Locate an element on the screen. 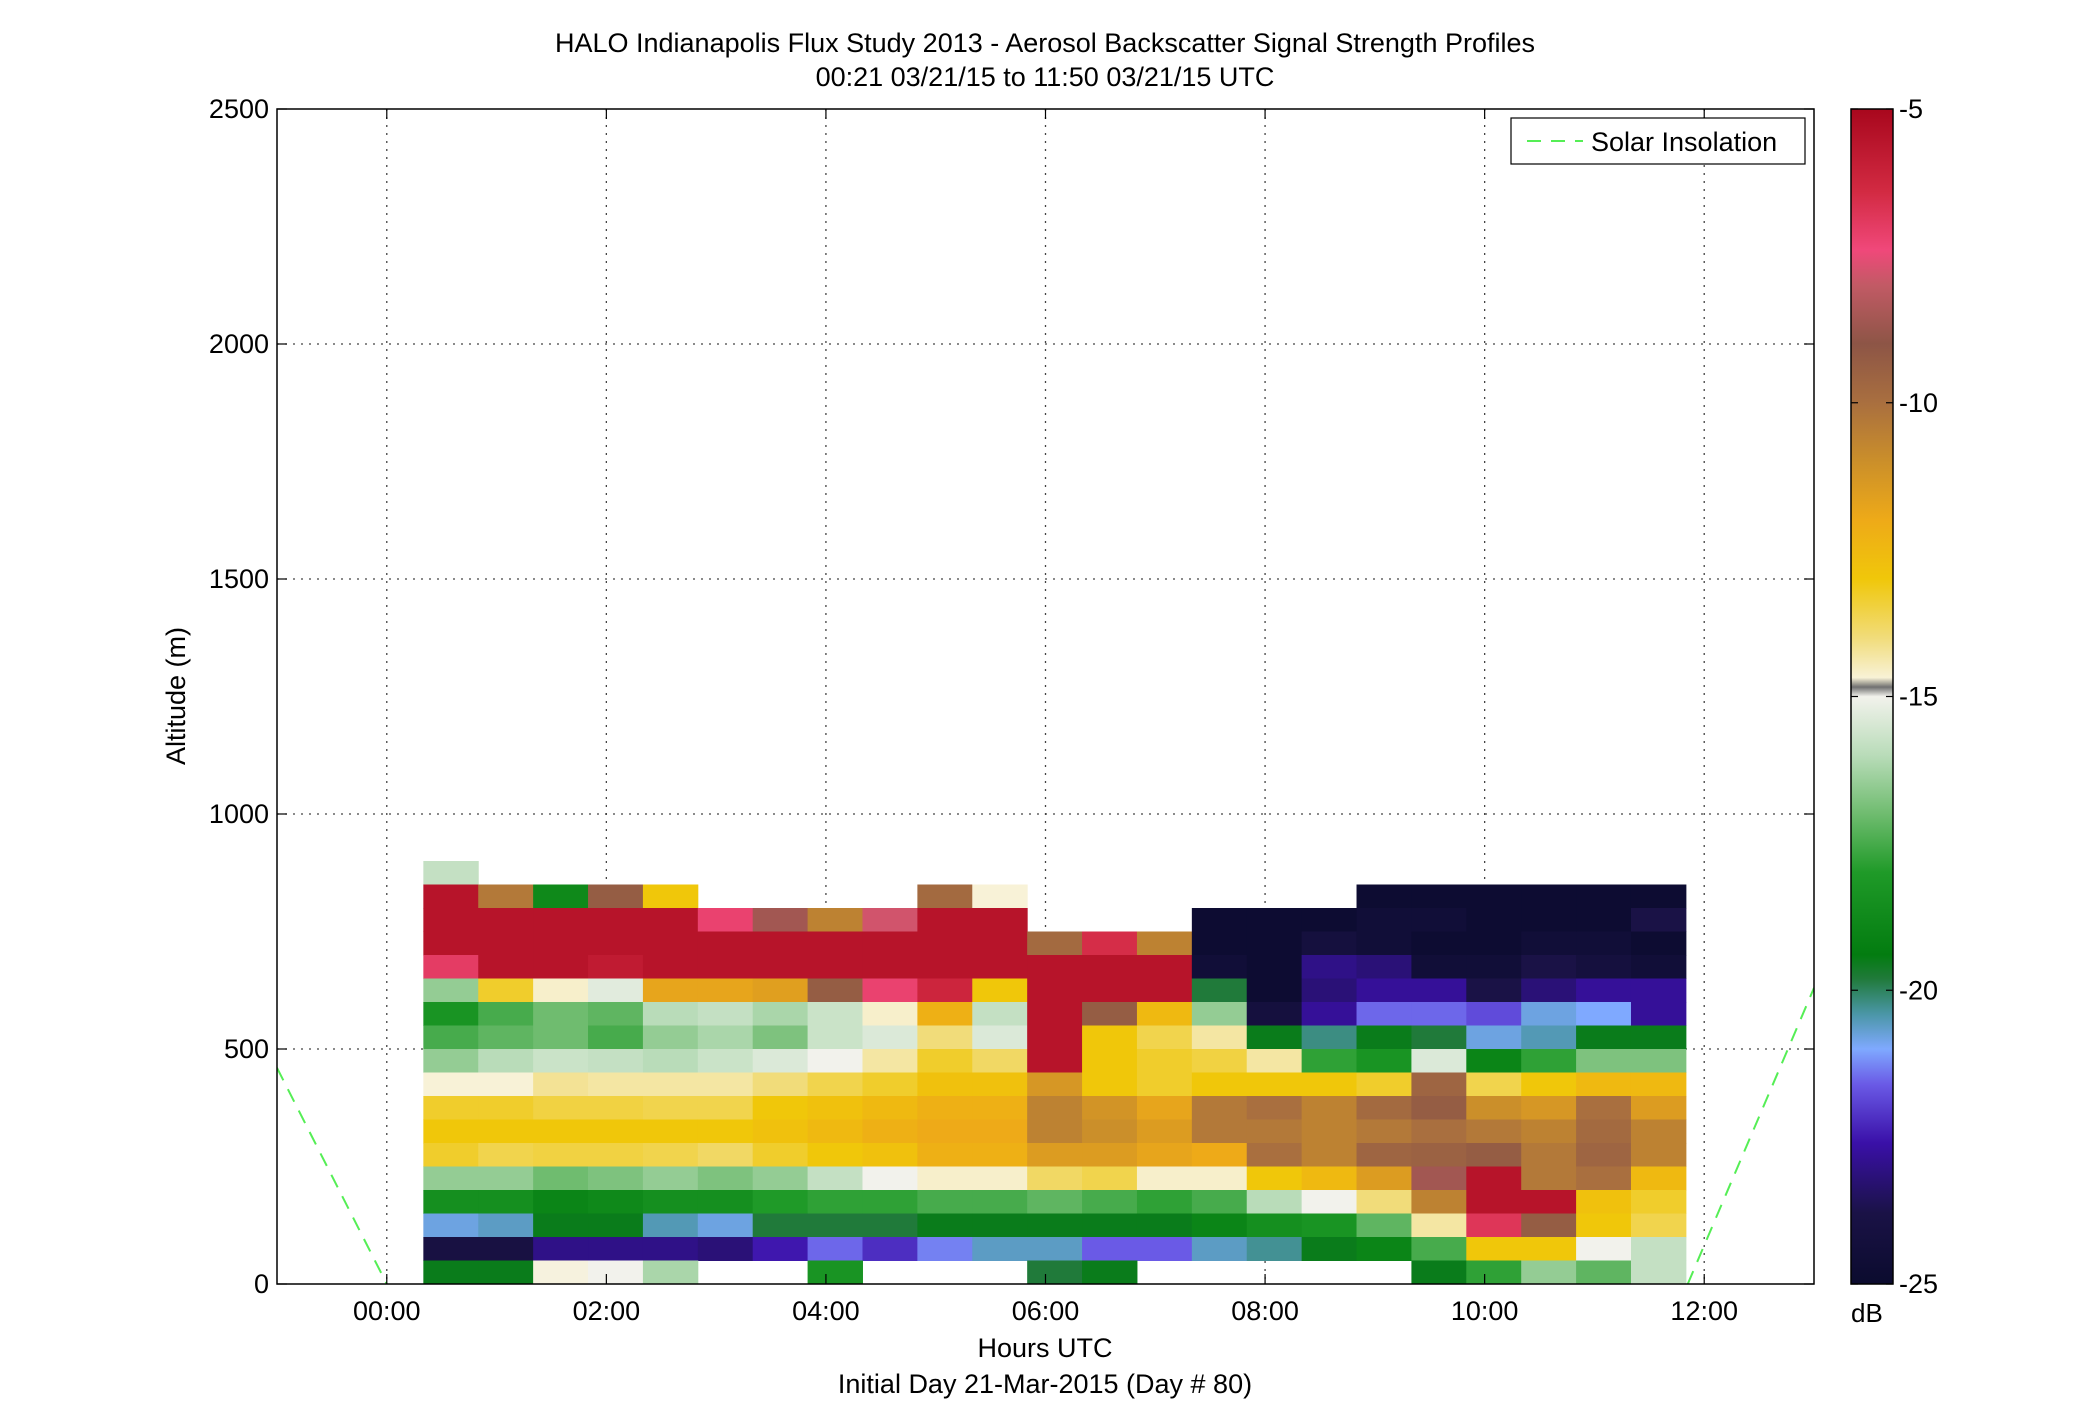  colorbar-ticks: -5 -10 -15 -20 -25 is located at coordinates (1894, 696).